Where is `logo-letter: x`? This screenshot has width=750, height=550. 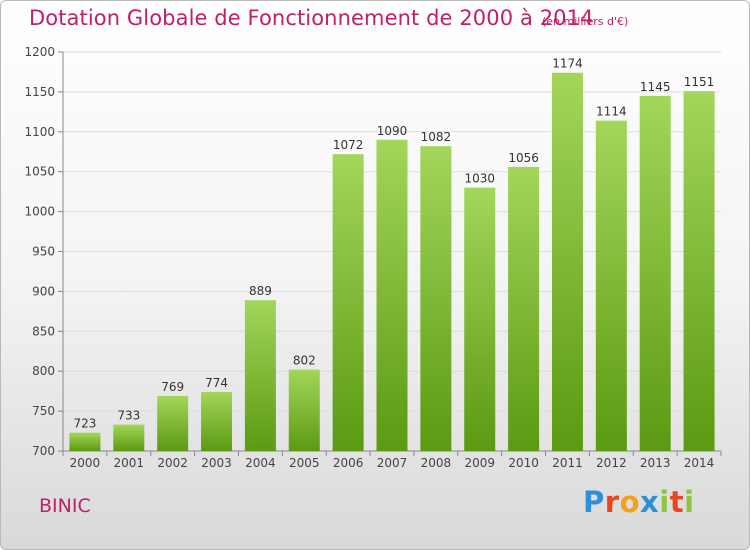 logo-letter: x is located at coordinates (650, 502).